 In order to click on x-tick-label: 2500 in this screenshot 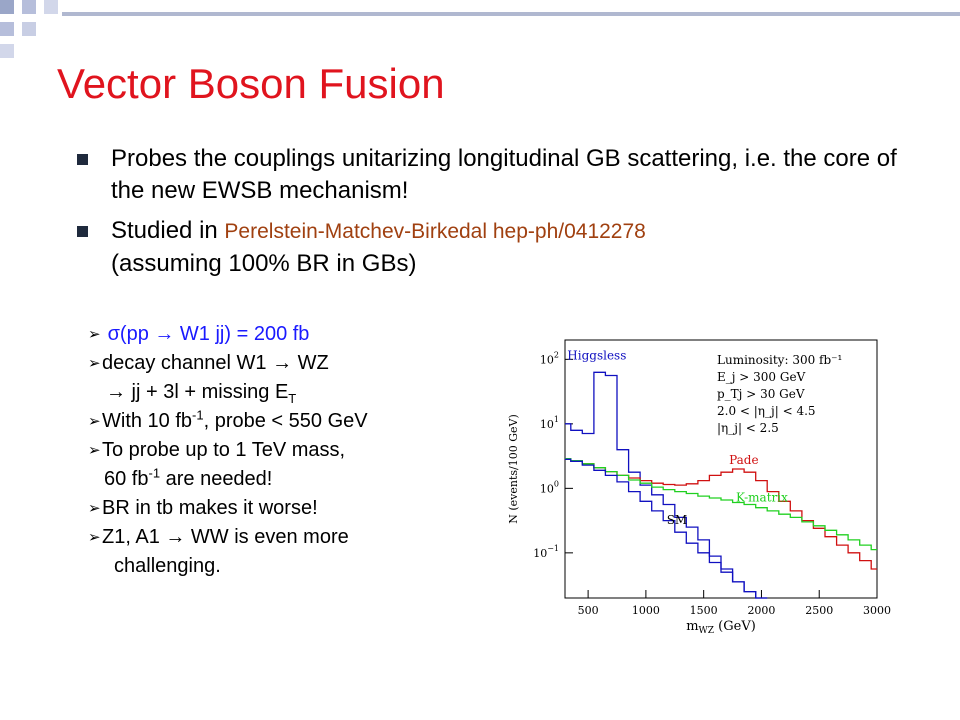, I will do `click(819, 610)`.